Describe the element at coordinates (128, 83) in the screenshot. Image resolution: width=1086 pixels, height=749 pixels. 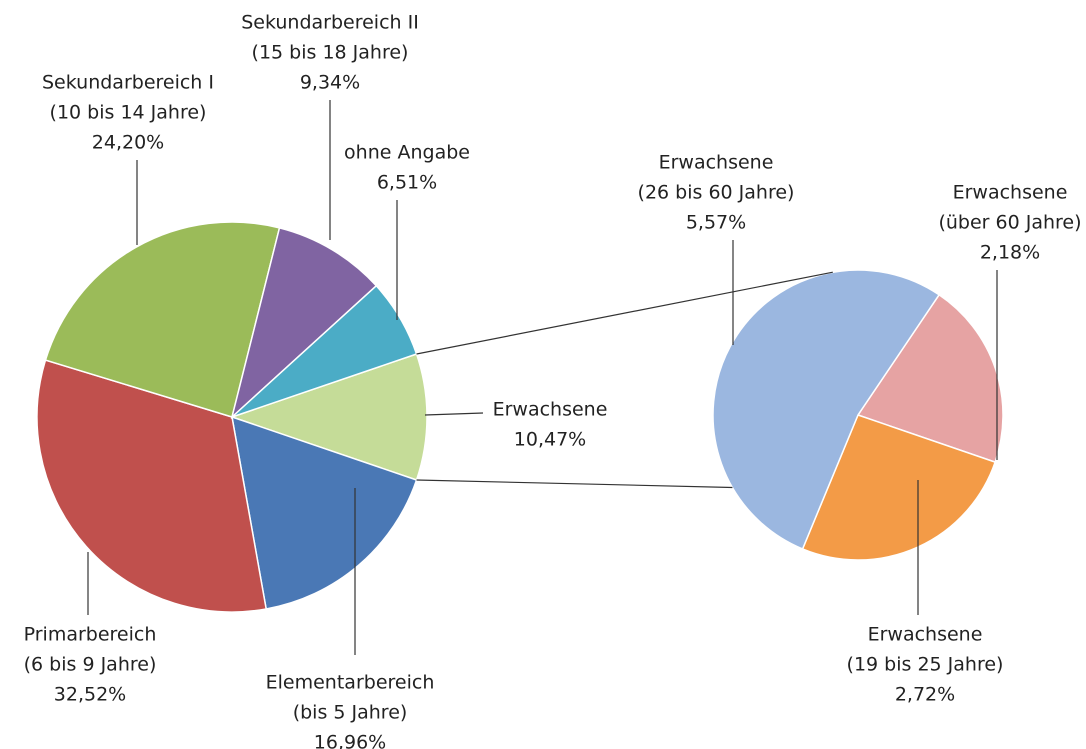
I see `slice-label: Sekundarbereich I` at that location.